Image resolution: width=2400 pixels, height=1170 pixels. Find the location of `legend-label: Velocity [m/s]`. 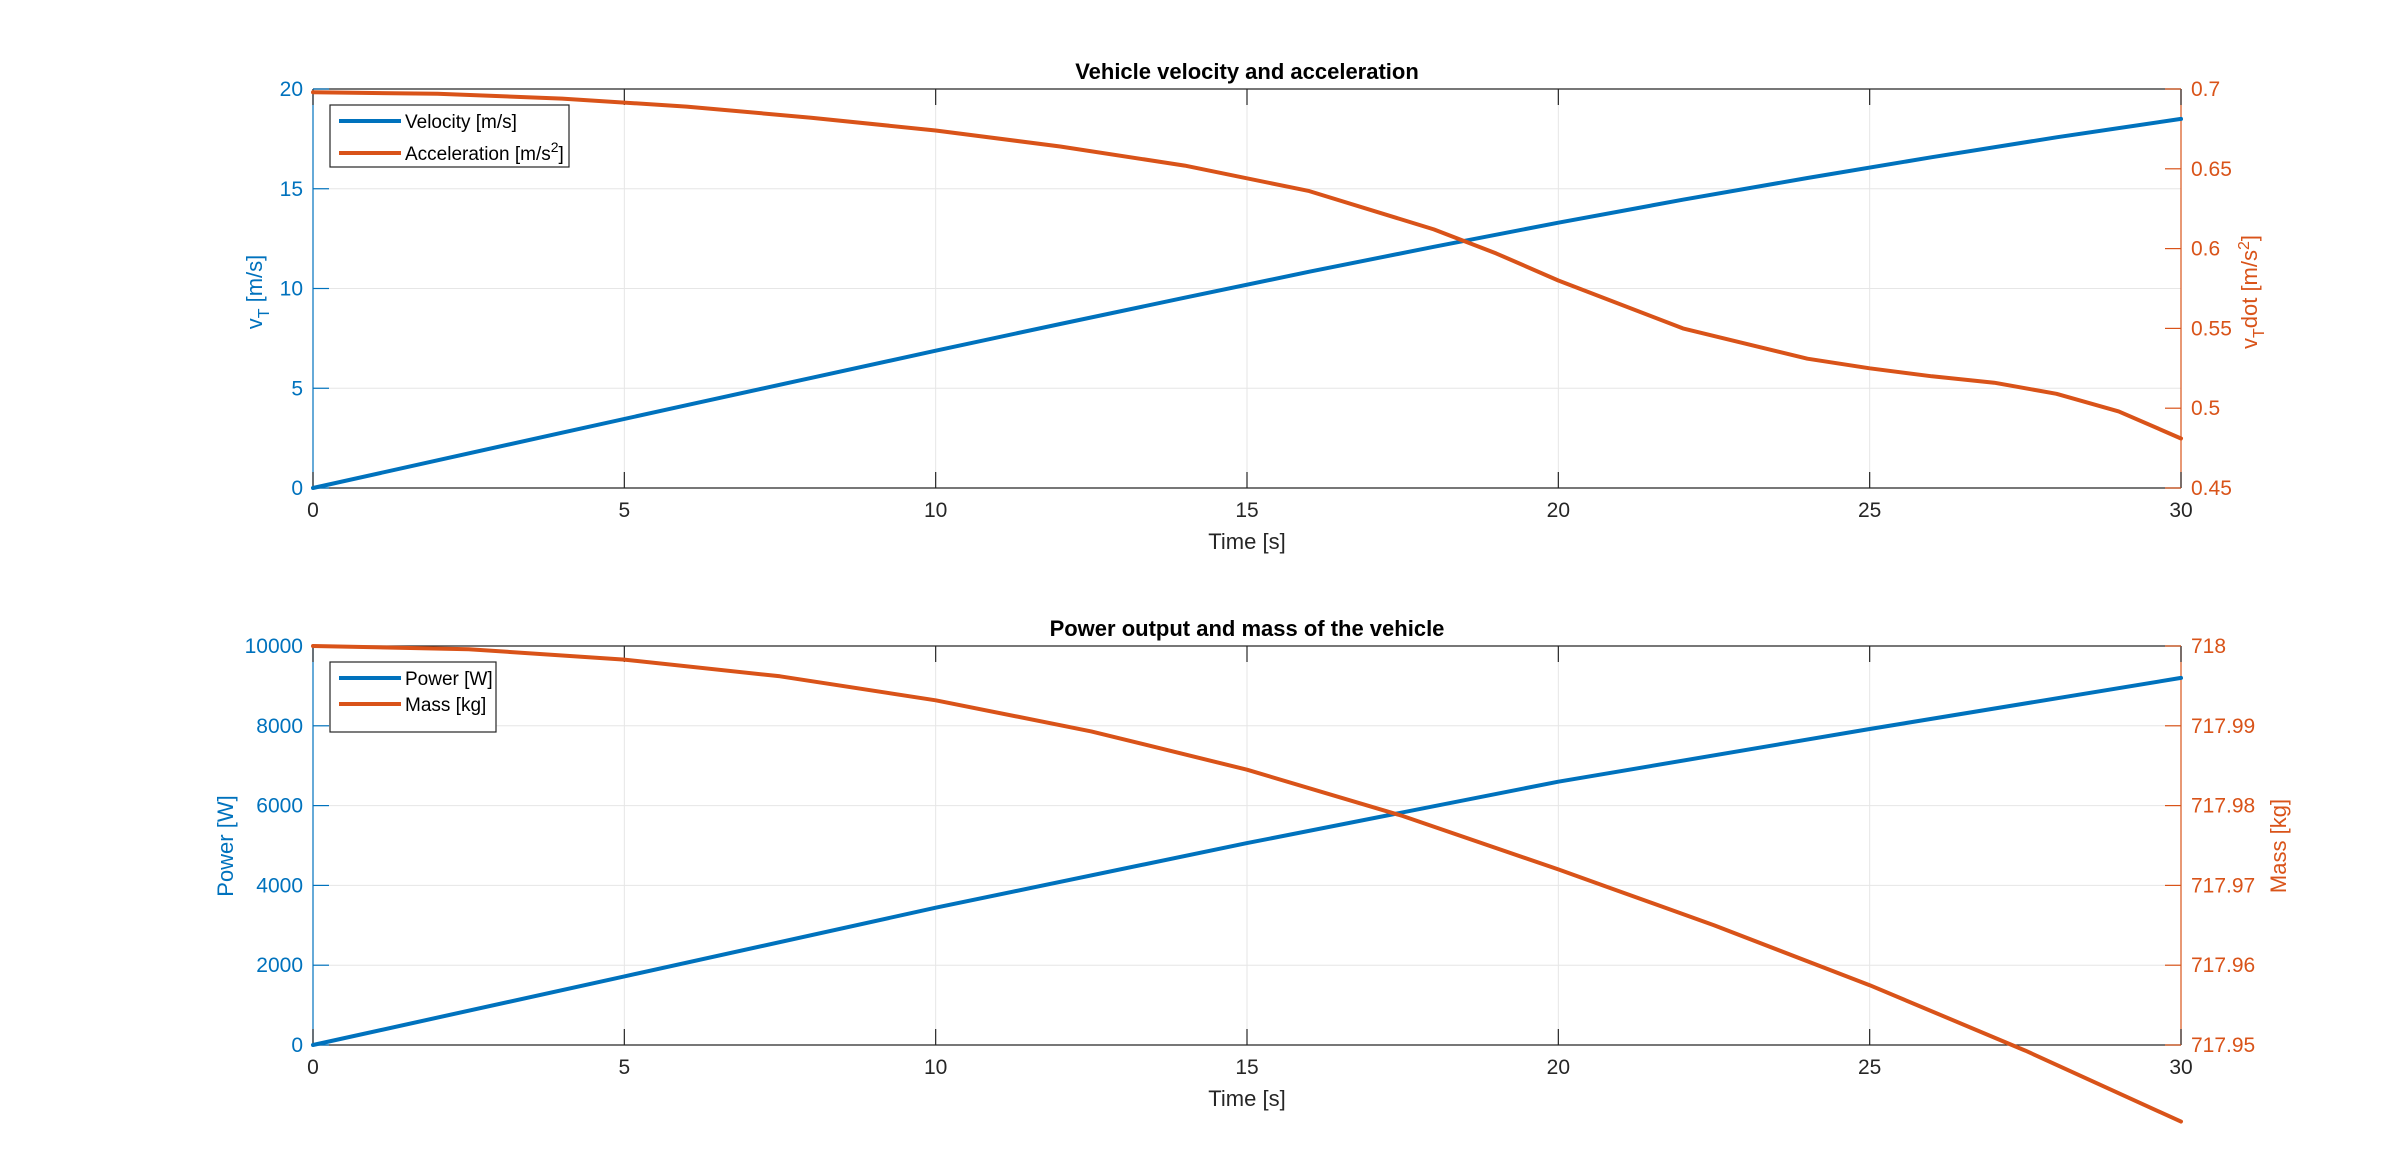

legend-label: Velocity [m/s] is located at coordinates (461, 122).